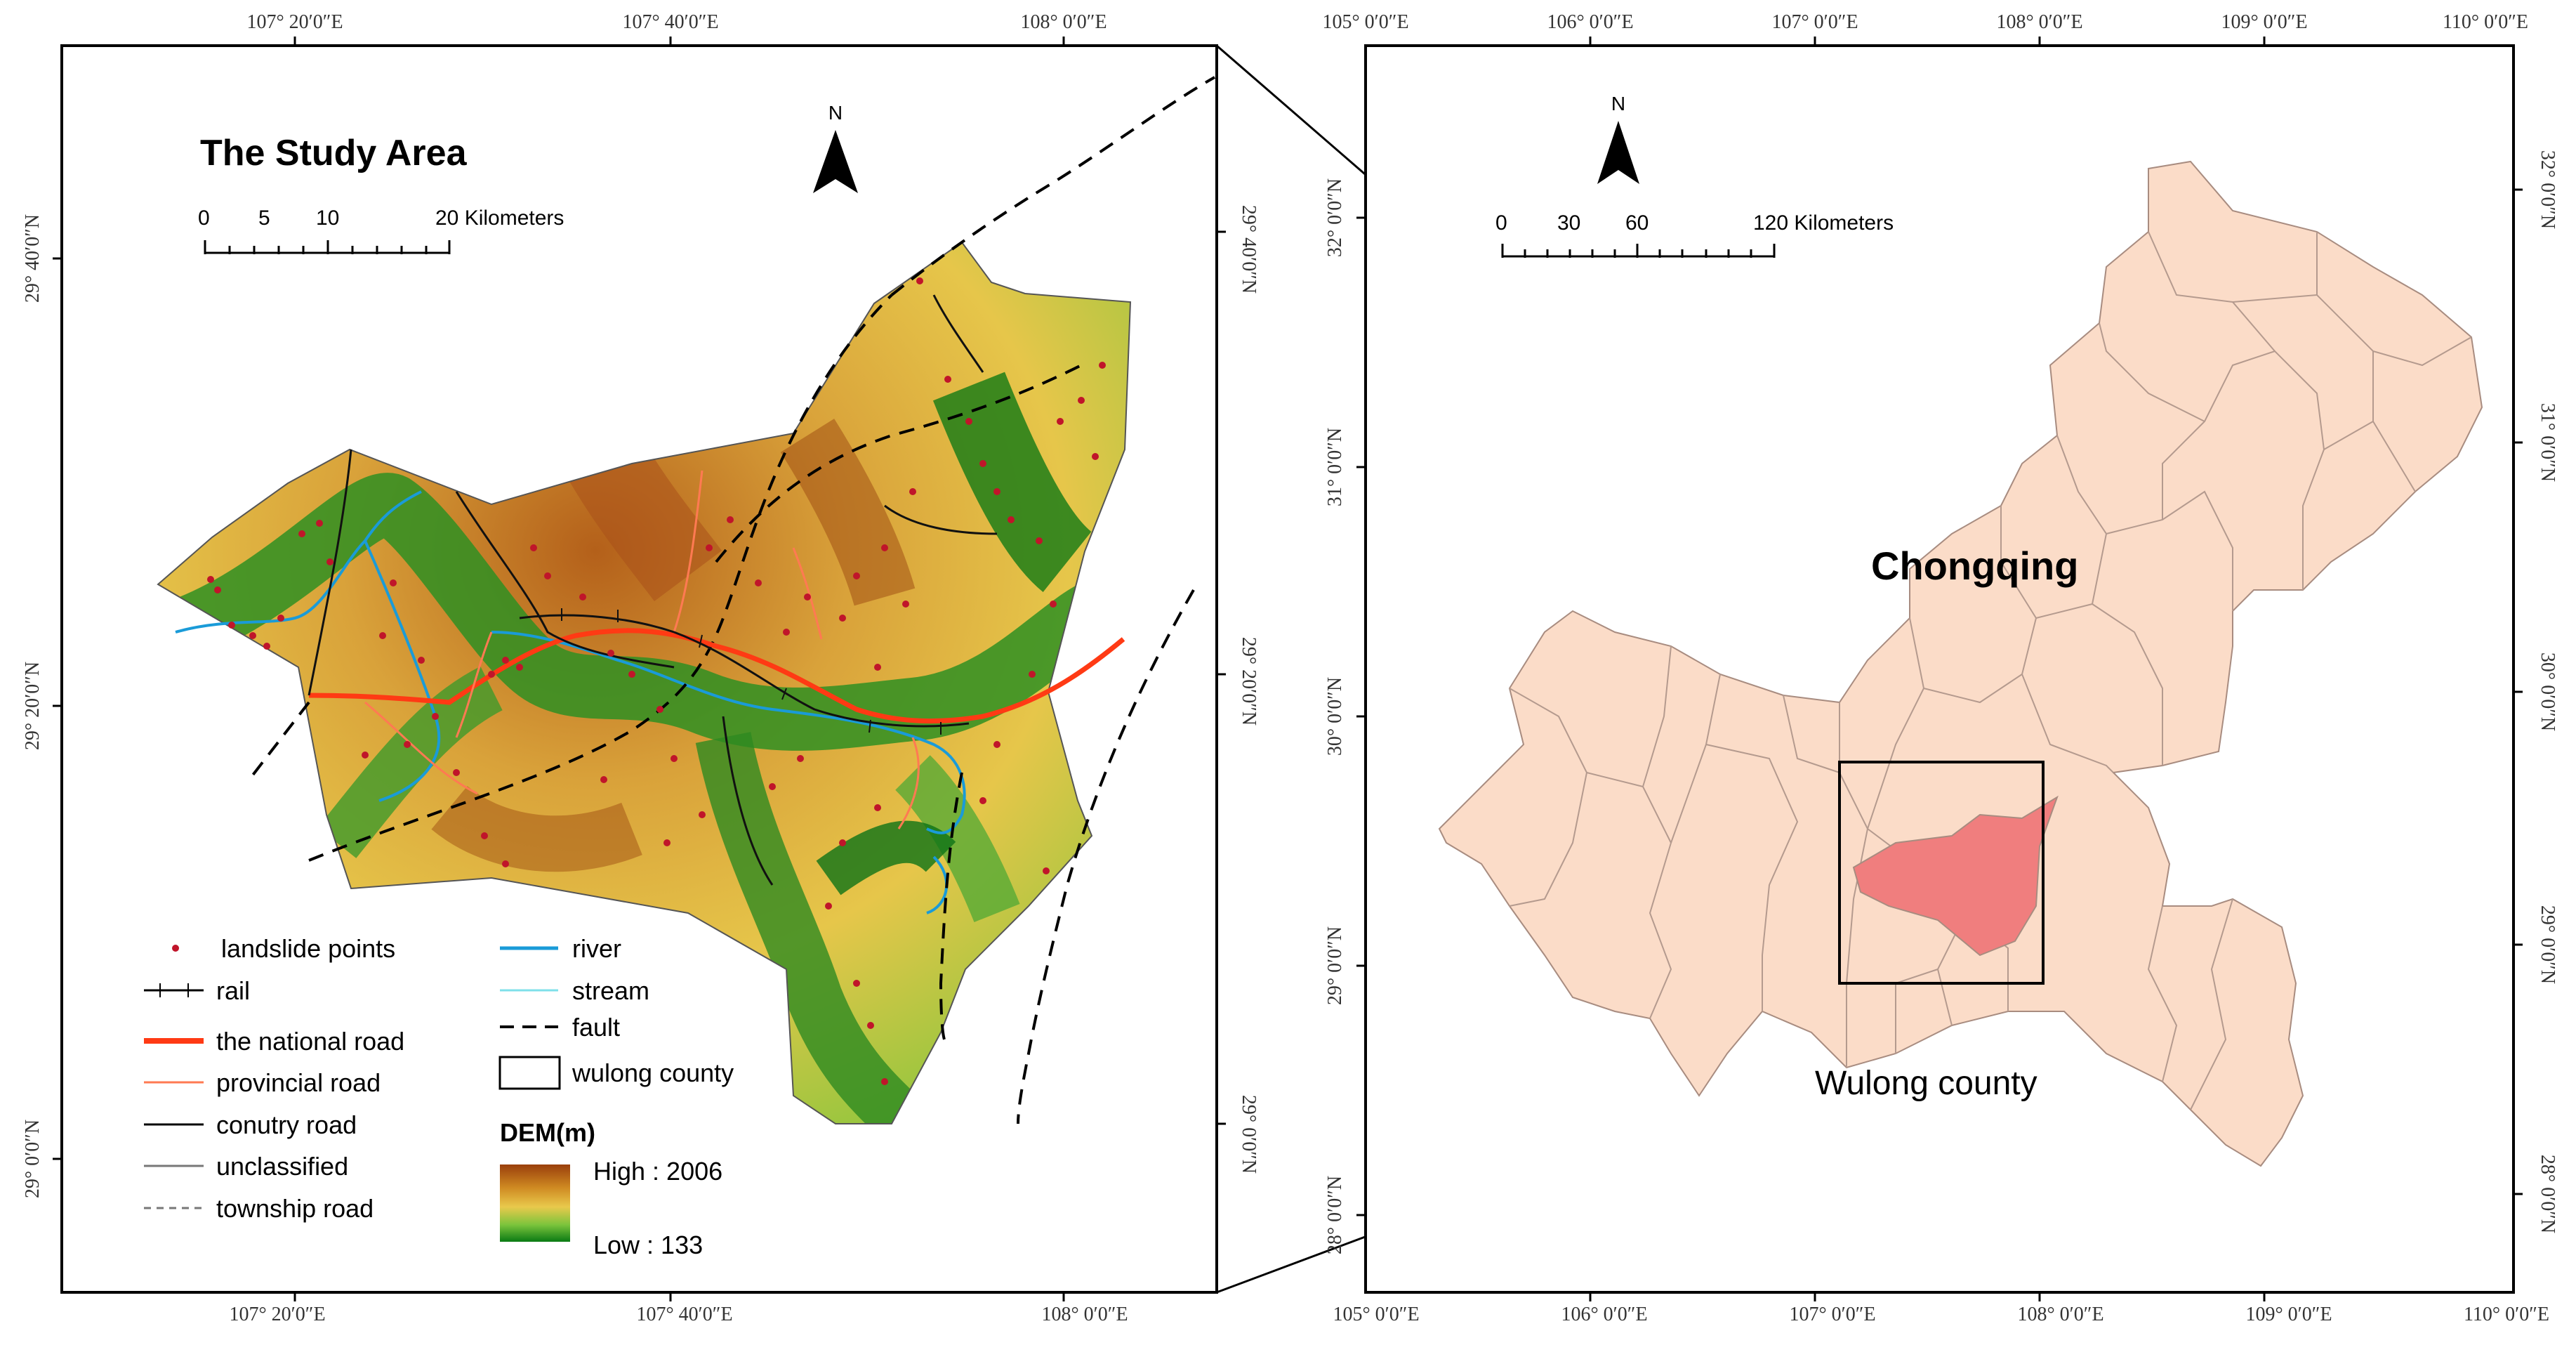 Image resolution: width=2576 pixels, height=1345 pixels. What do you see at coordinates (334, 153) in the screenshot?
I see `study-area-title: The Study Area` at bounding box center [334, 153].